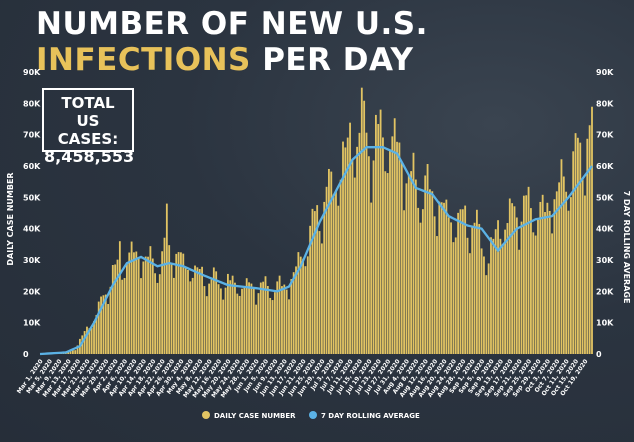 This screenshot has height=442, width=634. I want to click on y-tick-label-left: 90K, so click(32, 72).